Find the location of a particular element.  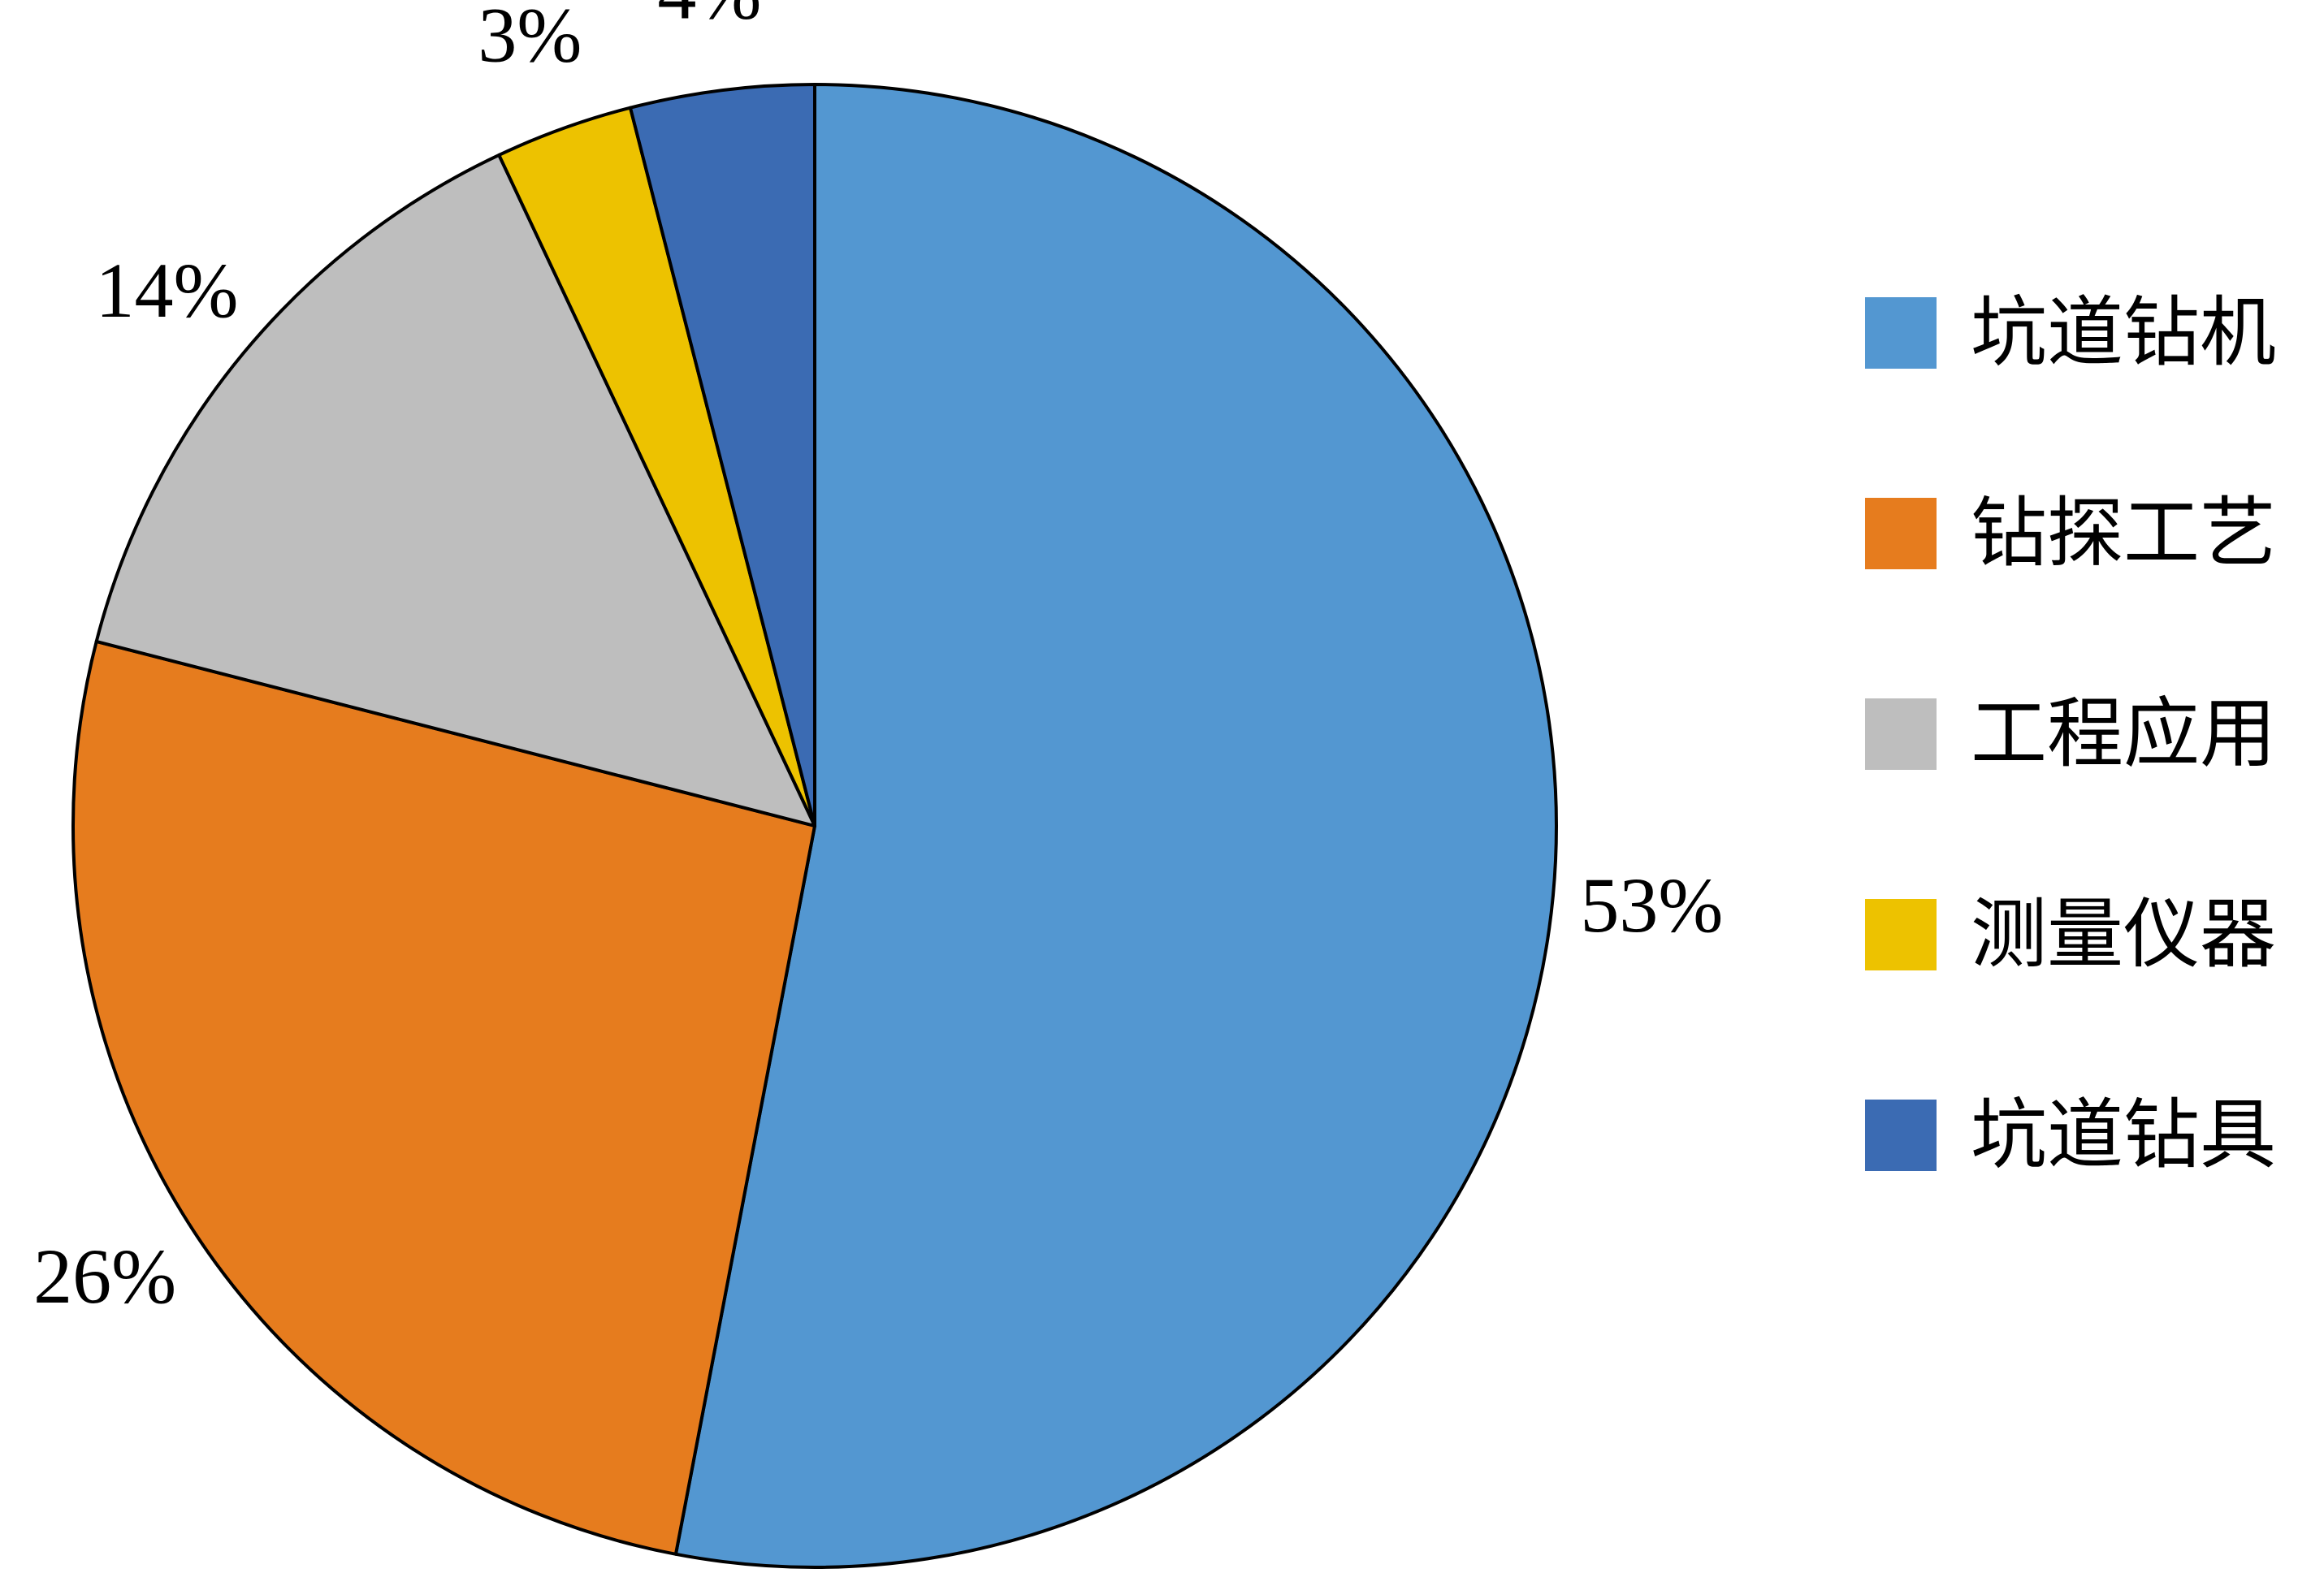

legend-label-4: 测量仪器 is located at coordinates (2123, 935).